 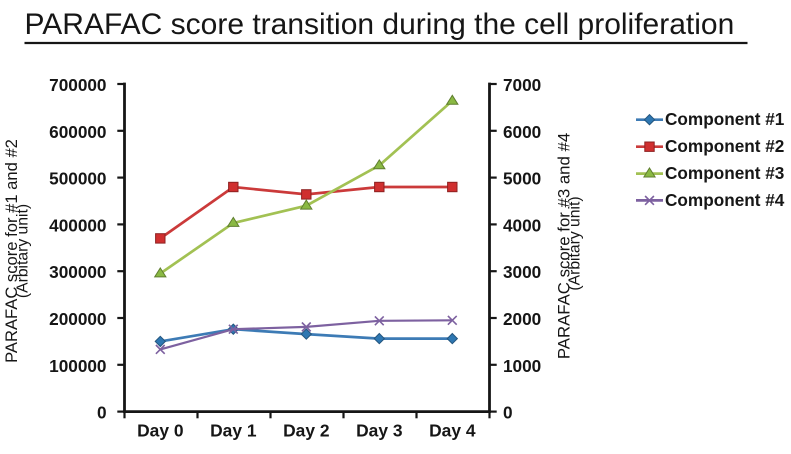 I want to click on svg-text: Day 3, so click(x=379, y=430).